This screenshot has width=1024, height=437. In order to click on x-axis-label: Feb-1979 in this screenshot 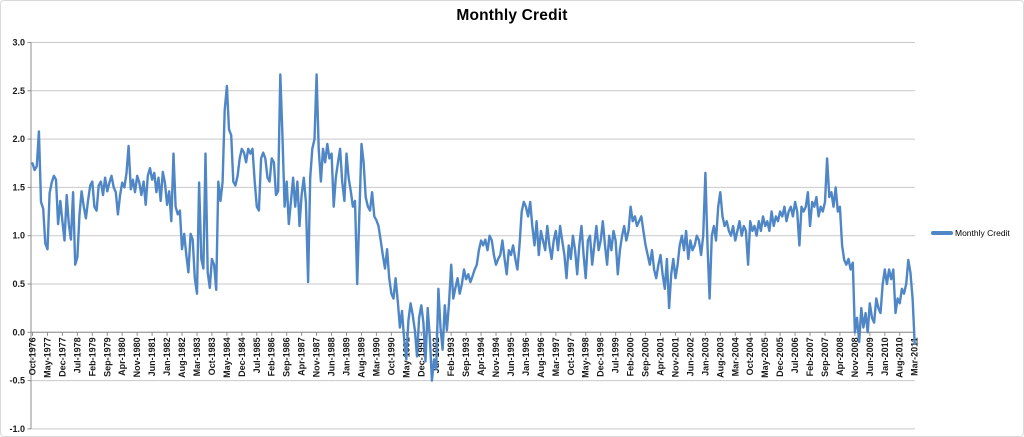, I will do `click(92, 356)`.